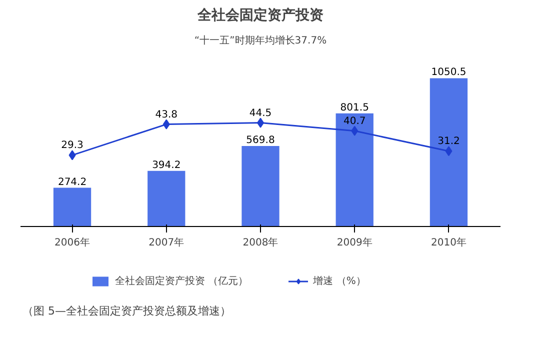  Describe the element at coordinates (354, 242) in the screenshot. I see `x-tick-label: 2009年` at that location.